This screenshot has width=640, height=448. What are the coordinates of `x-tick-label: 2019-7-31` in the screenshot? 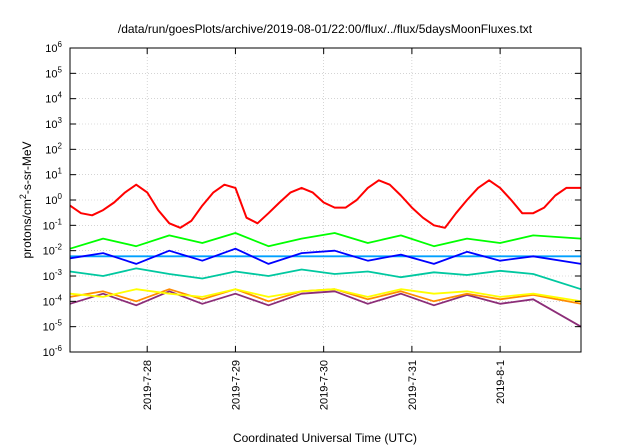 It's located at (413, 385).